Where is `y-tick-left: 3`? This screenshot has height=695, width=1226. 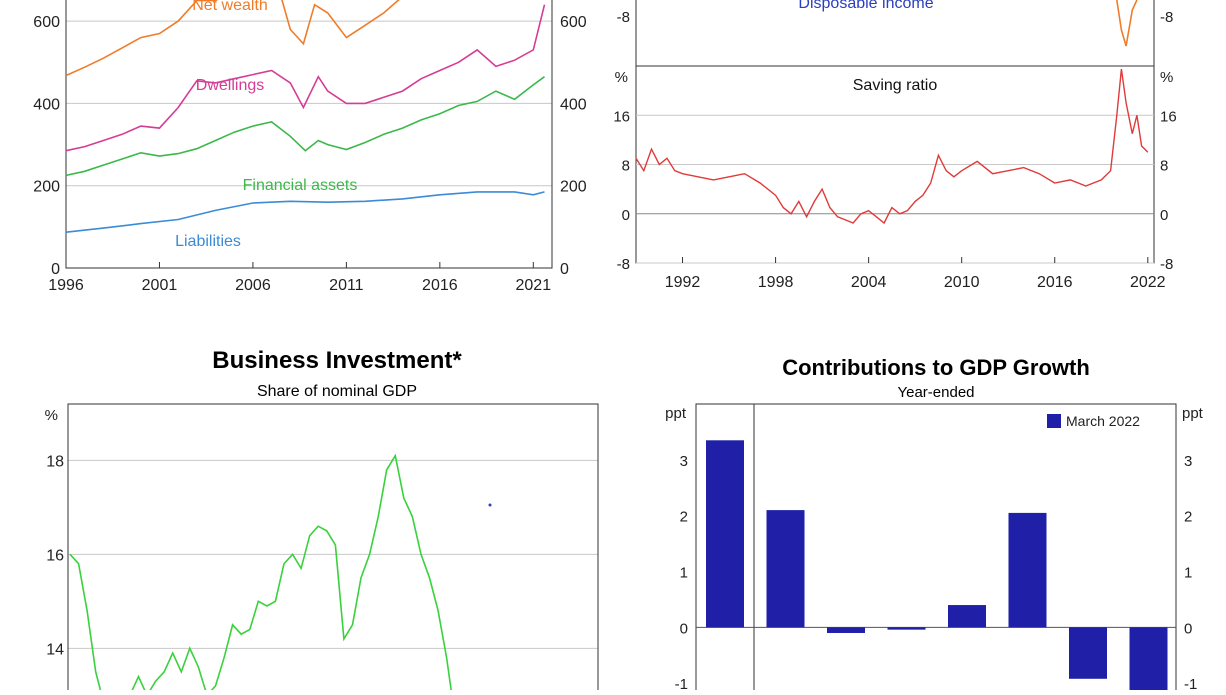 y-tick-left: 3 is located at coordinates (684, 461).